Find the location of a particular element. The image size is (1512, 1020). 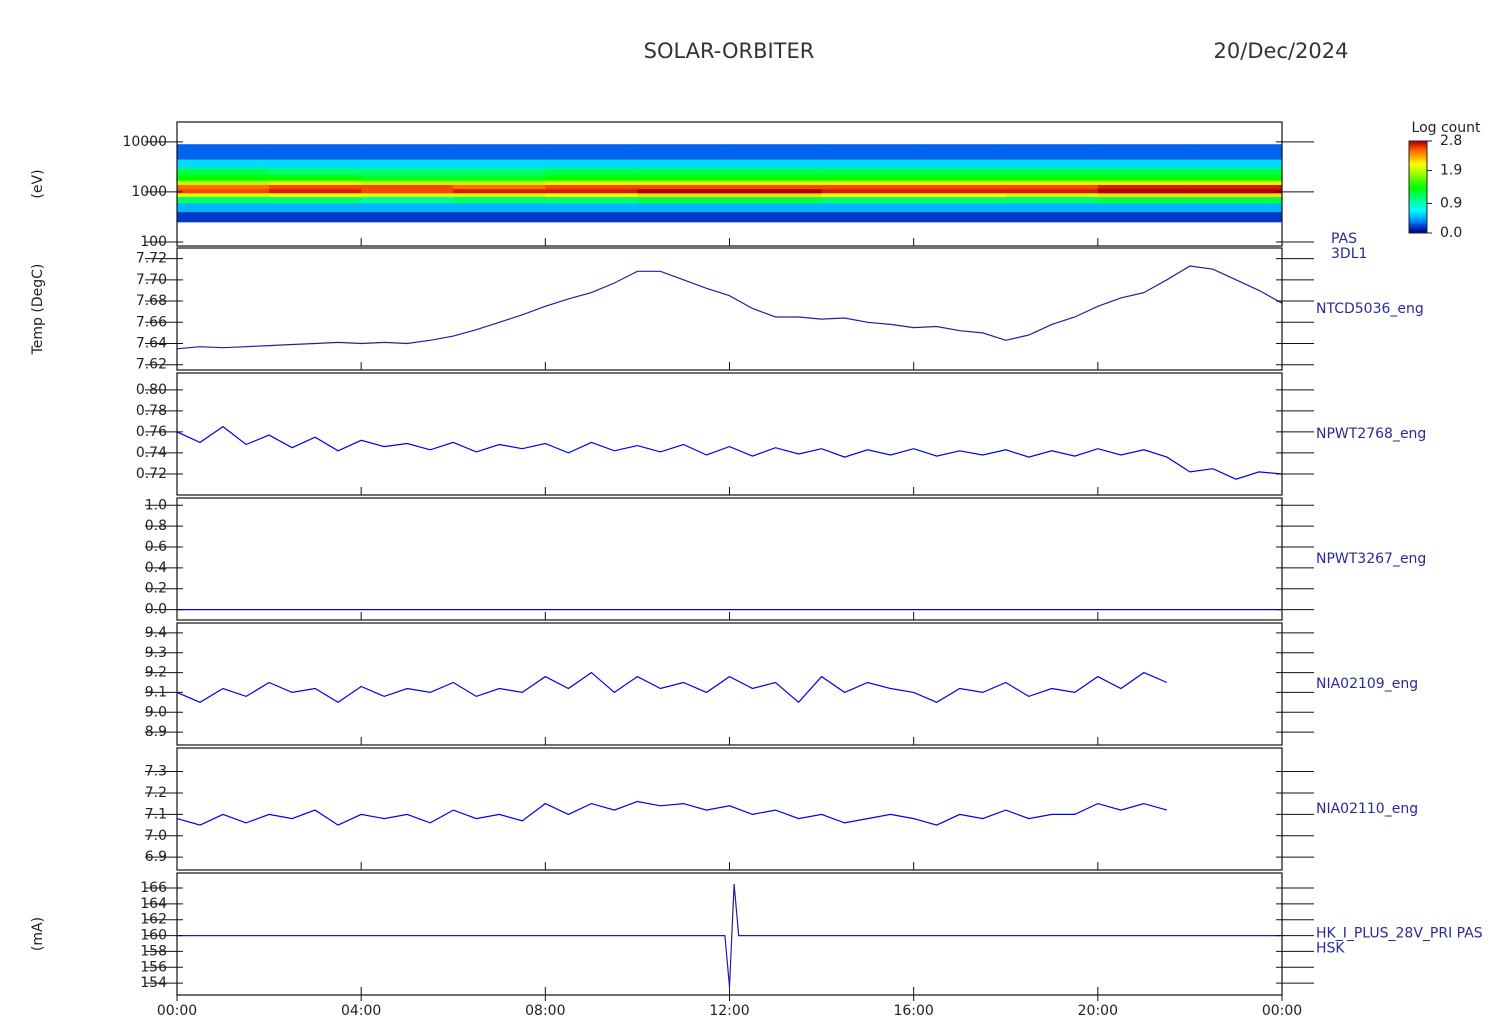

x-tick-label: 08:00 is located at coordinates (545, 1011).